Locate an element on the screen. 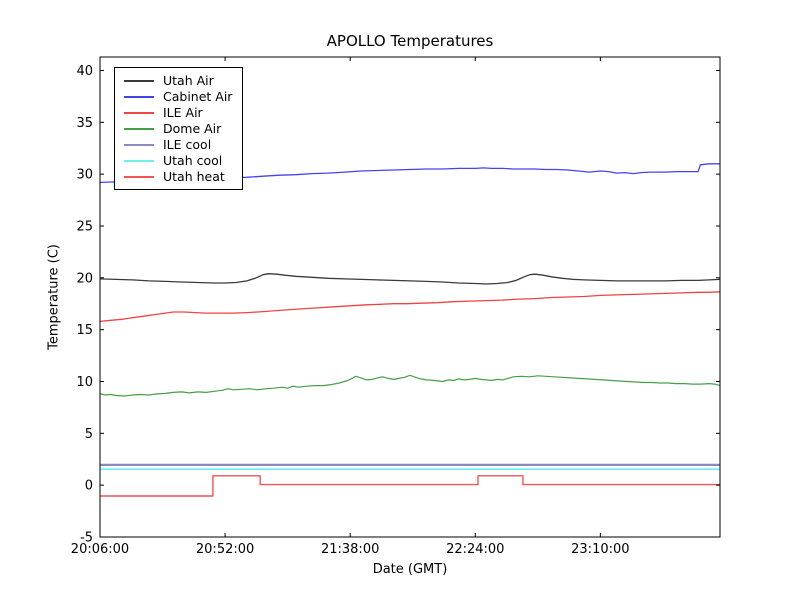 Image resolution: width=800 pixels, height=600 pixels. legend-entry-cabinet-air: Cabinet Air is located at coordinates (178, 97).